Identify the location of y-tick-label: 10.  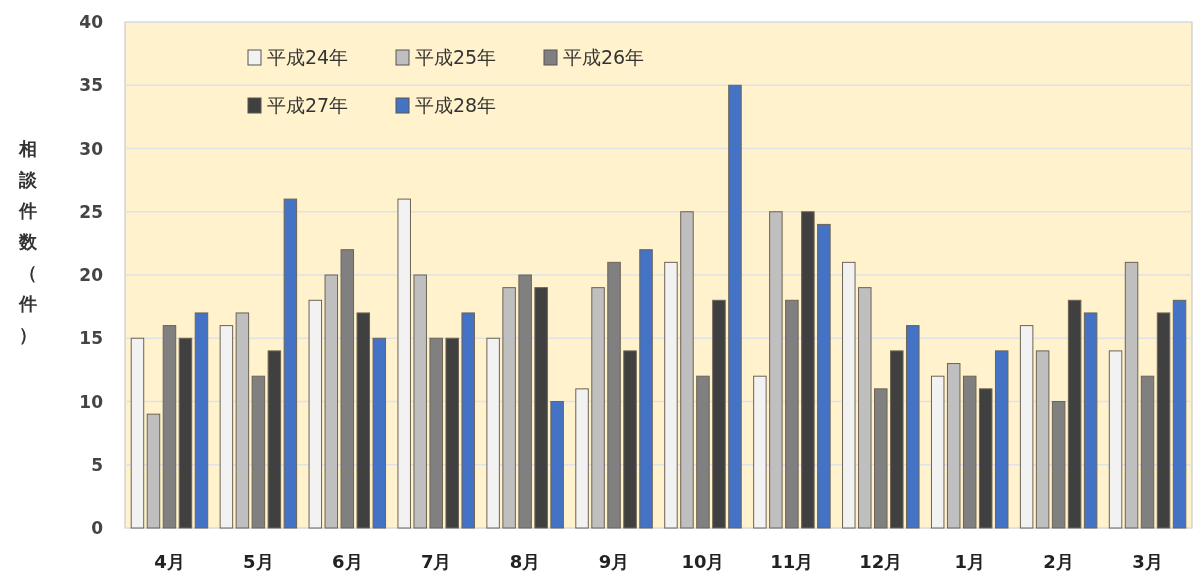
(91, 401).